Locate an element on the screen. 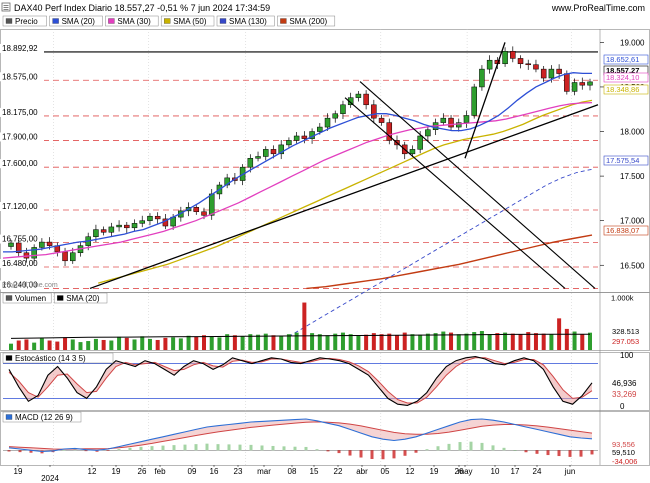  y-tick-label: 17.000 is located at coordinates (632, 221).